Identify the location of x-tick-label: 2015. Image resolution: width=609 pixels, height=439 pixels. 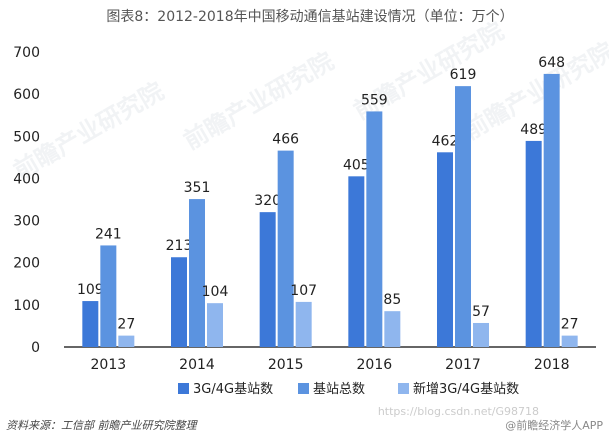
(286, 365).